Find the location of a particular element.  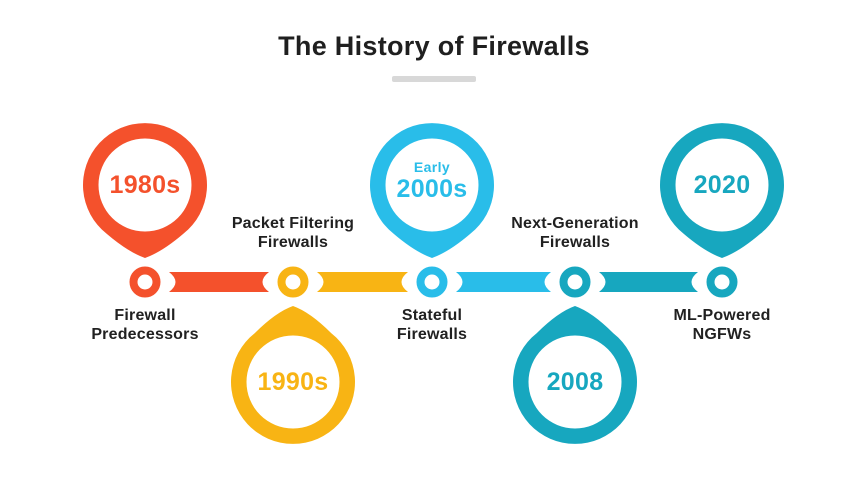

pin-year-1980s: 1980s is located at coordinates (145, 185).